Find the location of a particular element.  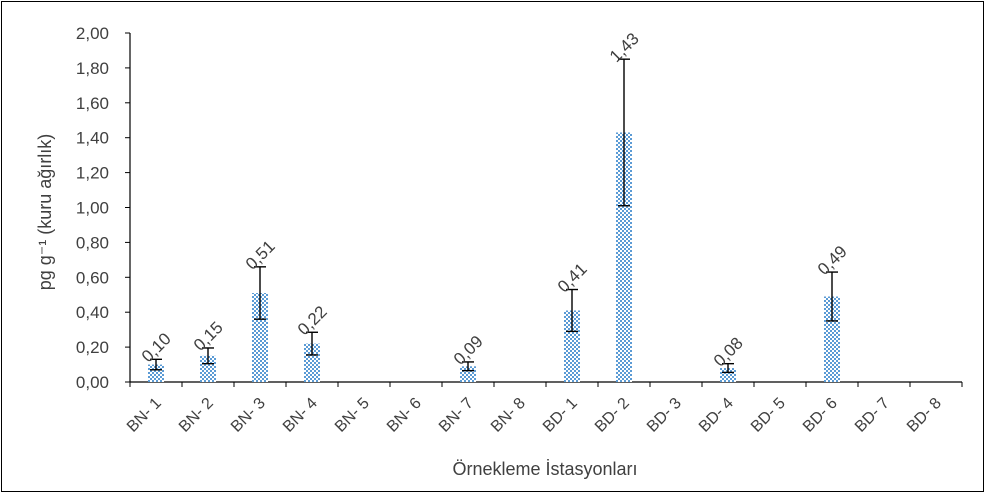

y-tick-label: 0,40 is located at coordinates (92, 312).